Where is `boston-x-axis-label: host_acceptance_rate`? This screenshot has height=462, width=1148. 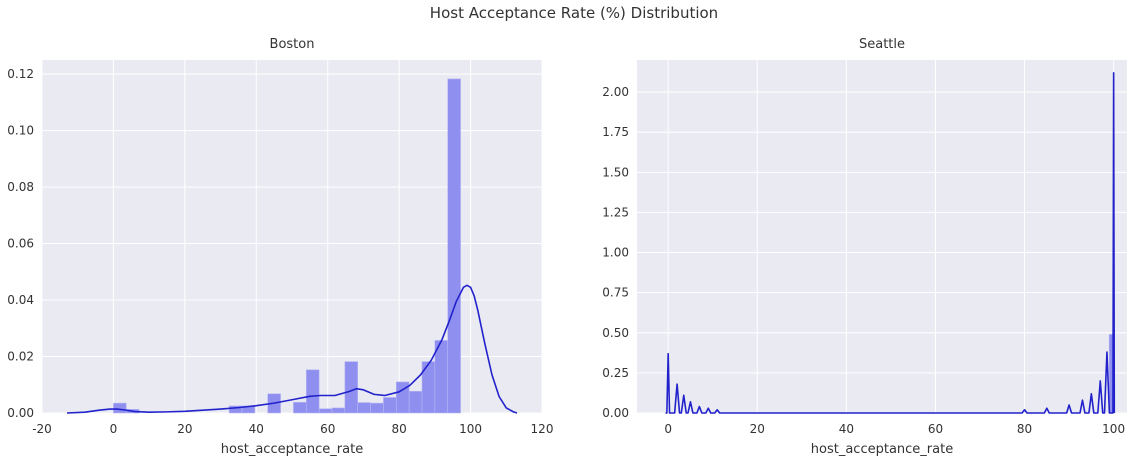 boston-x-axis-label: host_acceptance_rate is located at coordinates (292, 449).